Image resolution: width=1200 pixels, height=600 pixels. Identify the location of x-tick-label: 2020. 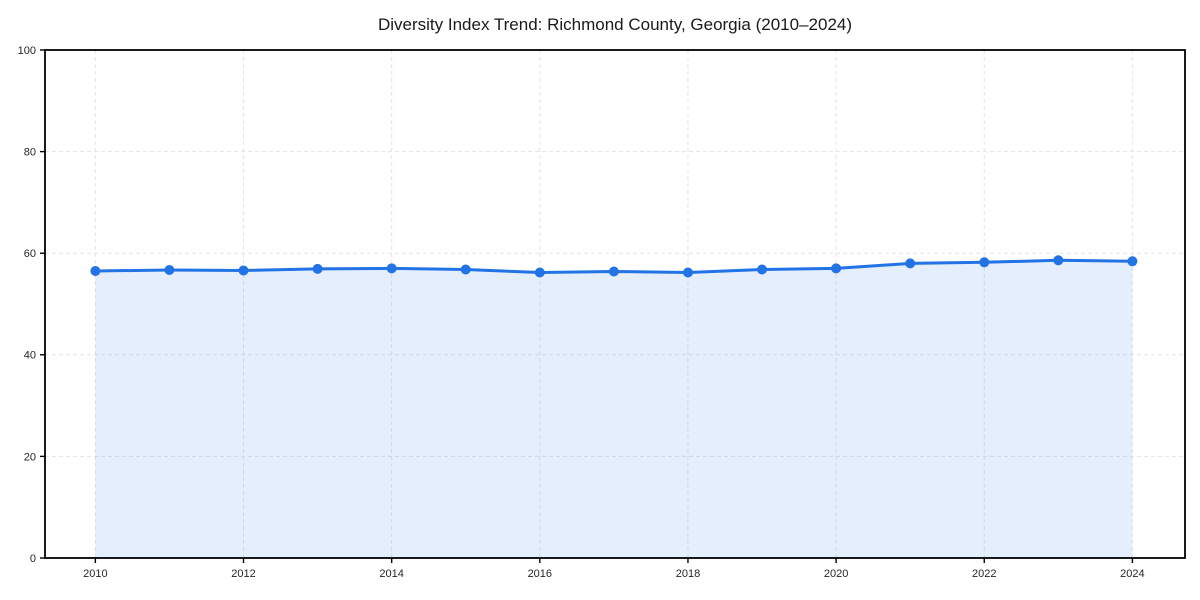
(836, 574).